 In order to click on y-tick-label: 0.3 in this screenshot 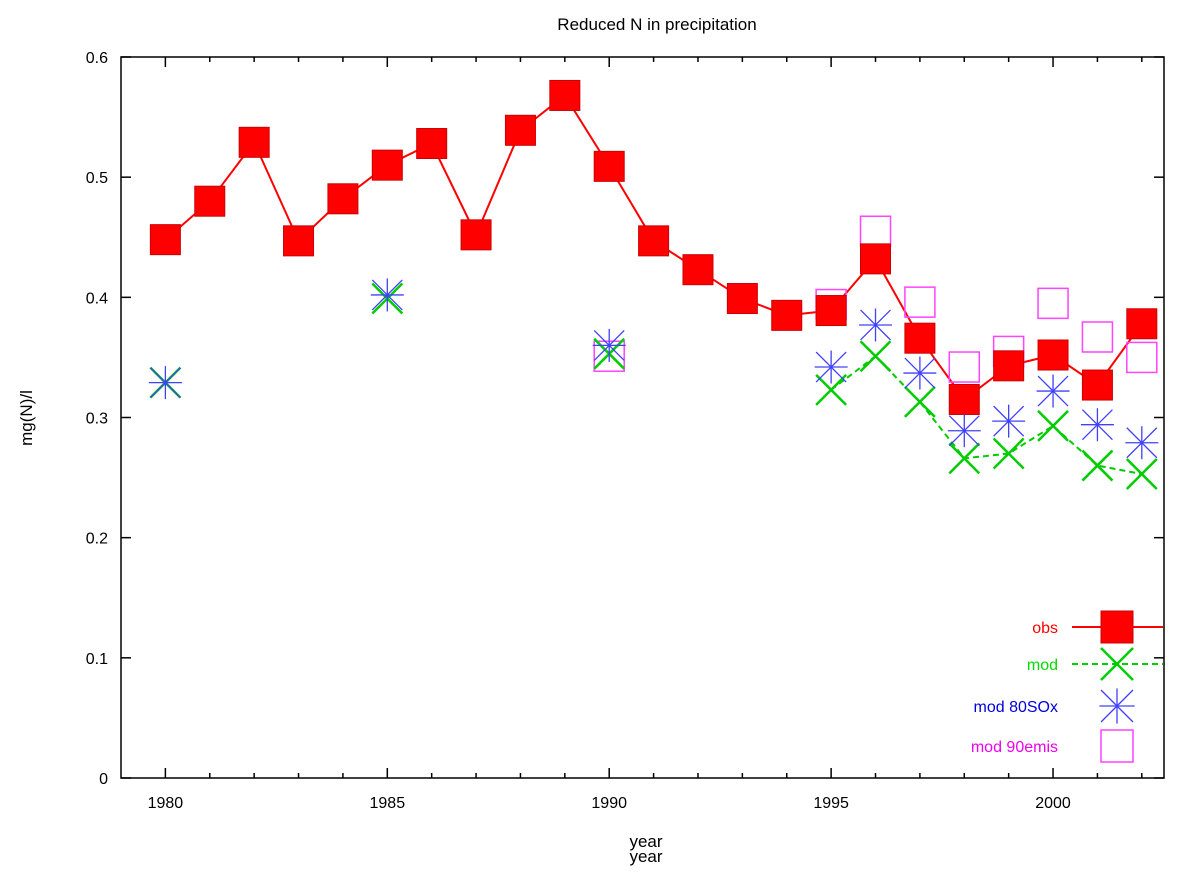, I will do `click(97, 419)`.